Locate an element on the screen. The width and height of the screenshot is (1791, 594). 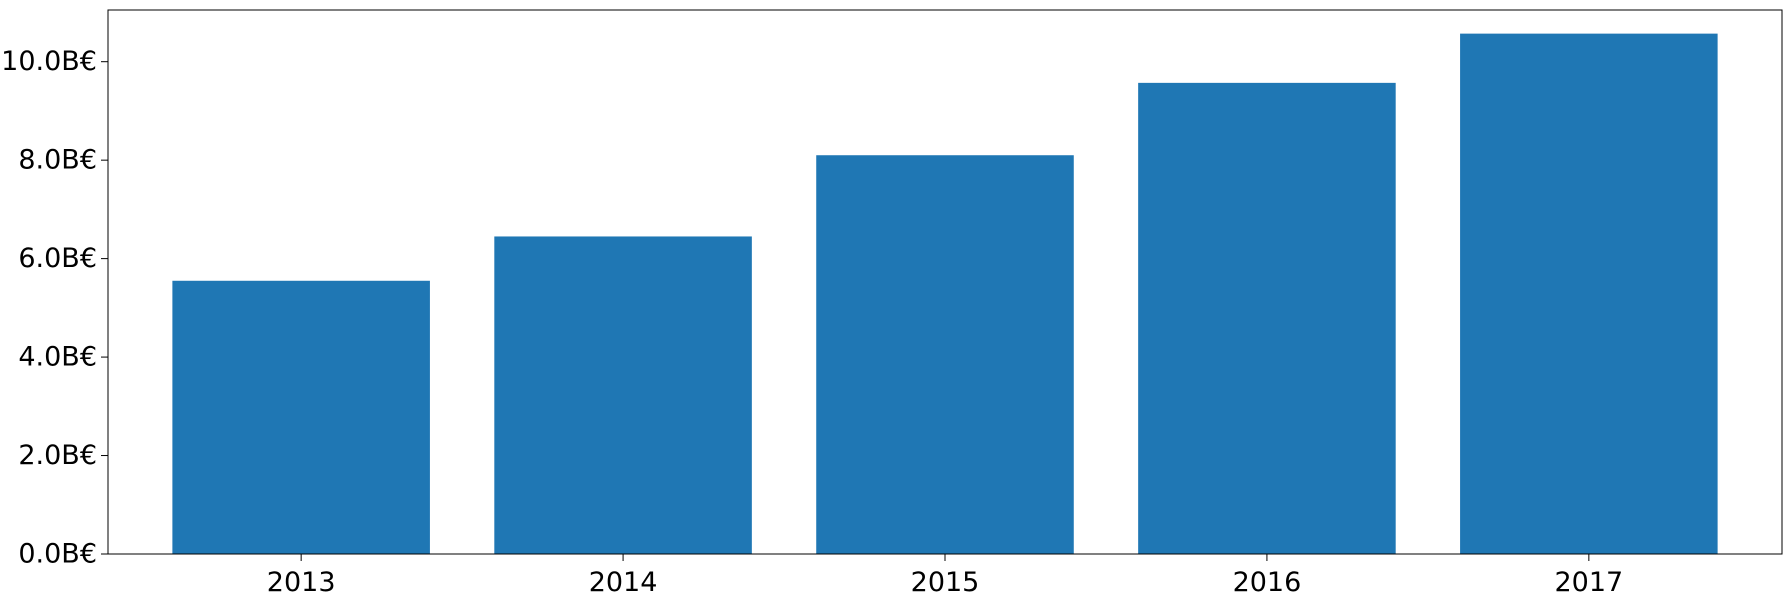
bar-2017 is located at coordinates (1589, 294).